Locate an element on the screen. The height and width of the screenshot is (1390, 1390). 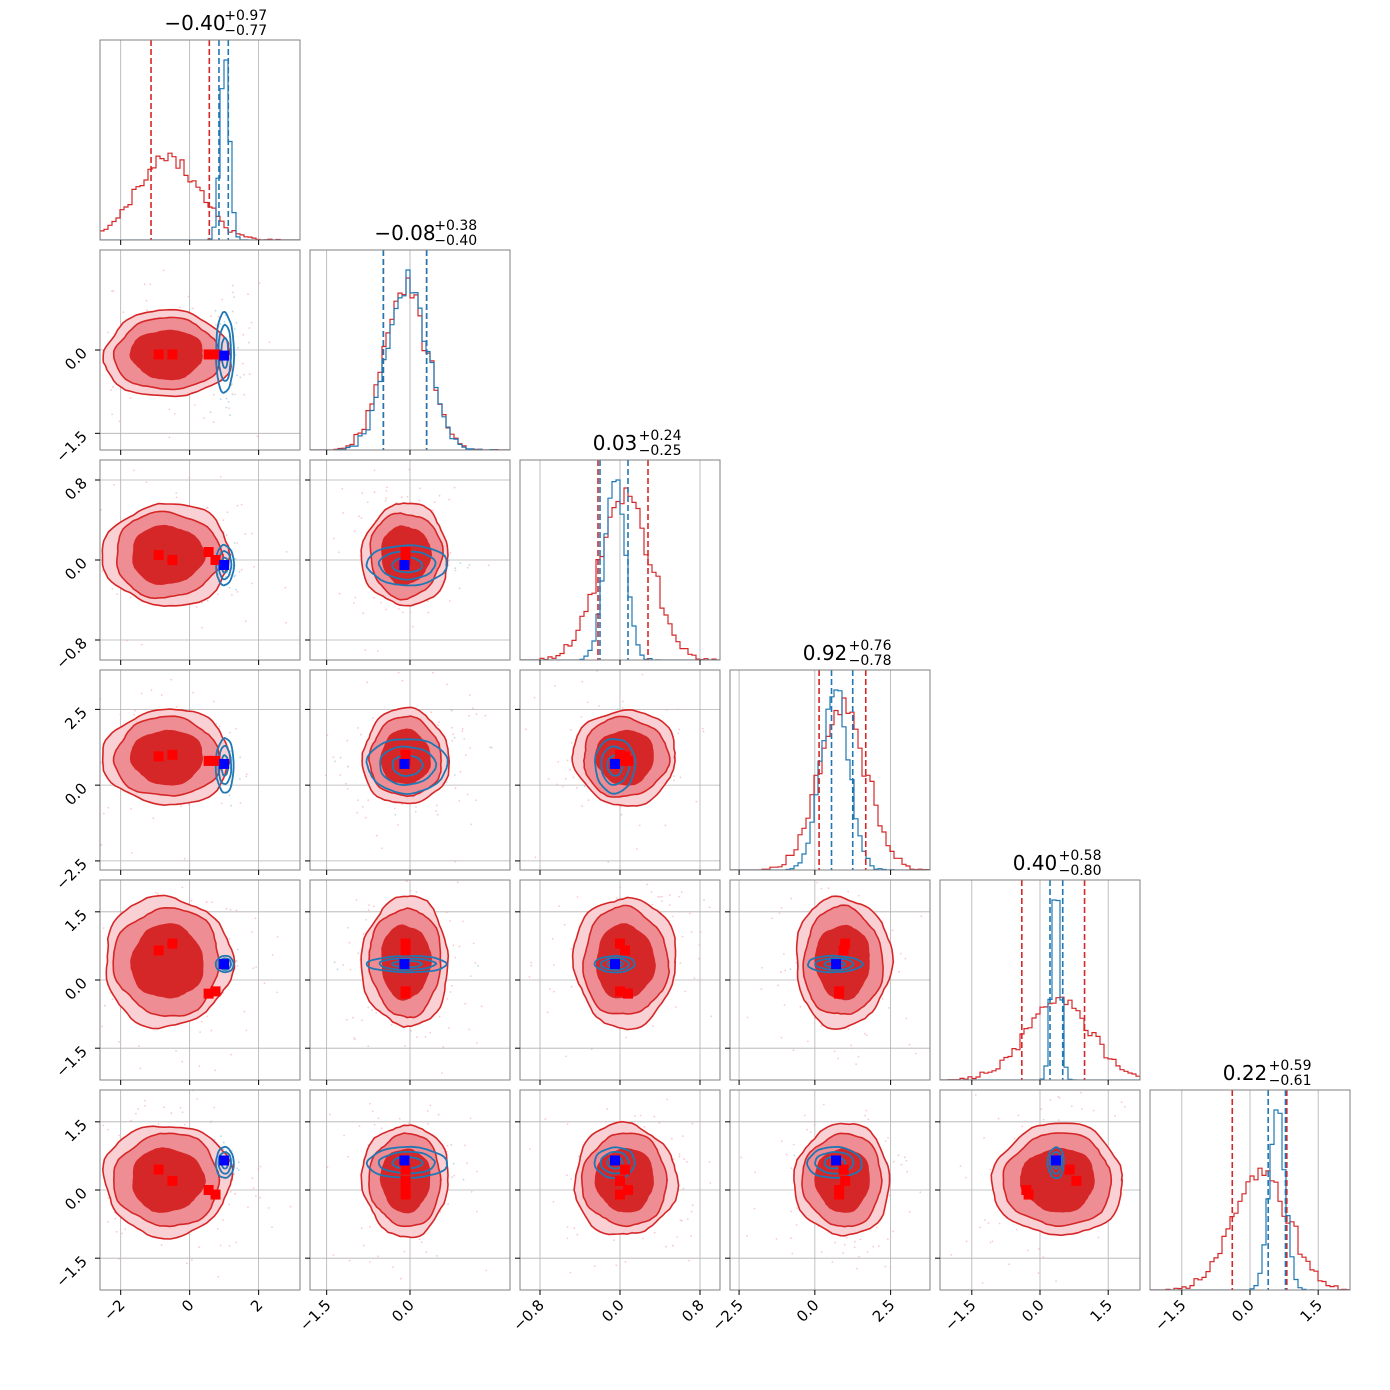
x-tick-label: −1.5 is located at coordinates (960, 1315).